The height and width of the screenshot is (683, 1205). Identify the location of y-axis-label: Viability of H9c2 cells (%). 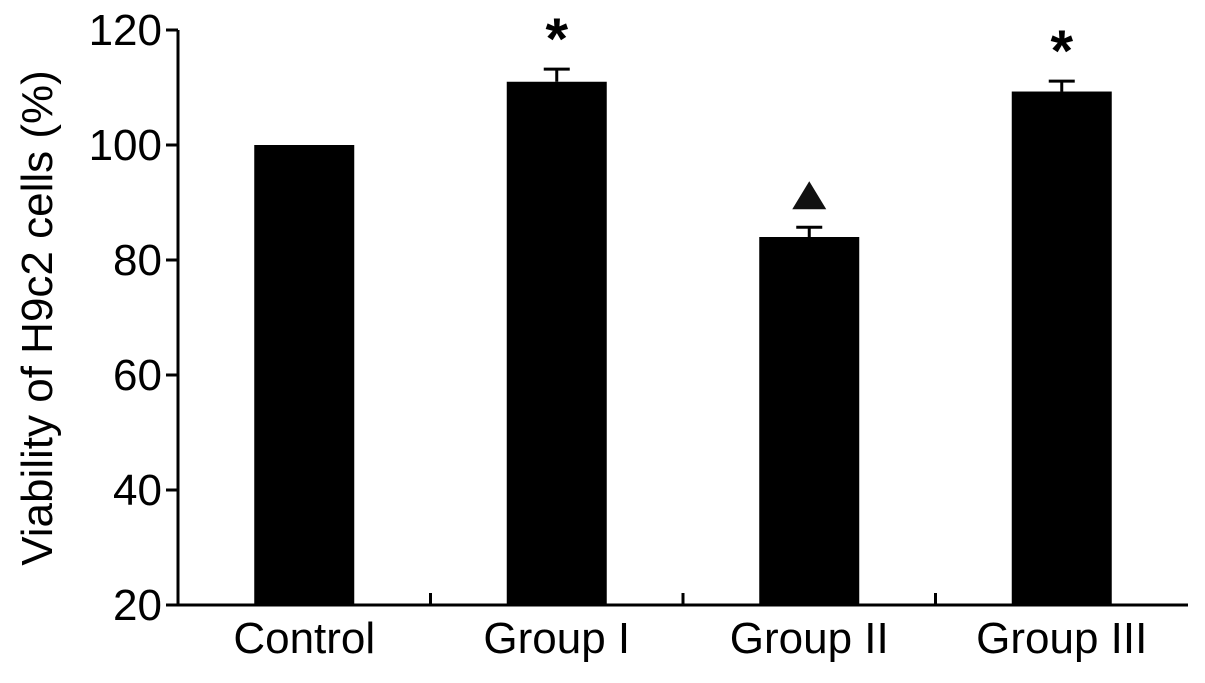
(37, 318).